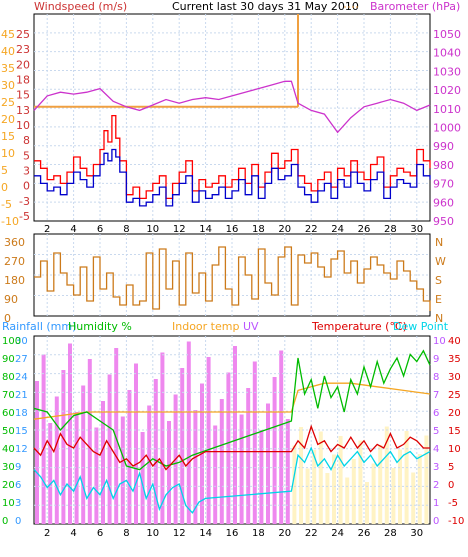 Image resolution: width=468 pixels, height=557 pixels. Describe the element at coordinates (436, 485) in the screenshot. I see `uv-tick-label: 2` at that location.